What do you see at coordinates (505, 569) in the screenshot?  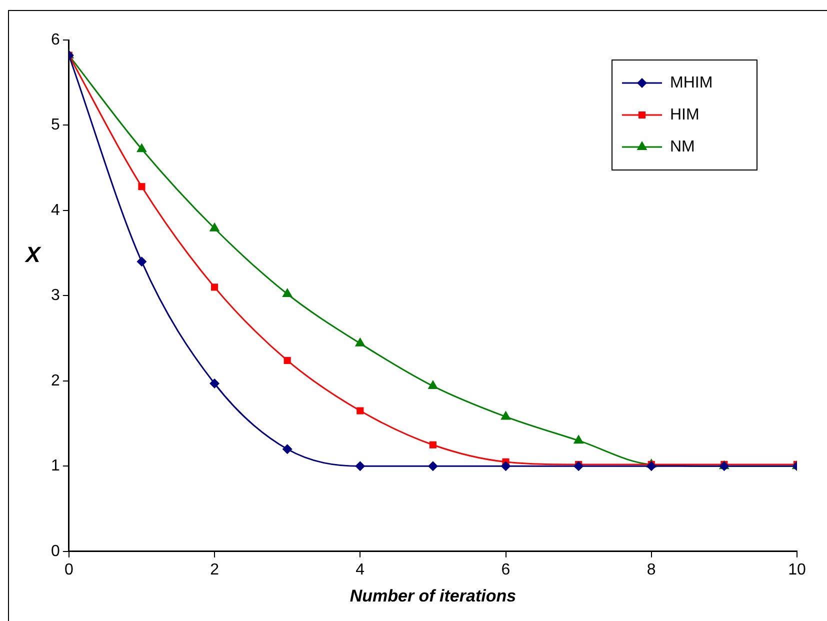 I see `x-tick-label: 6` at bounding box center [505, 569].